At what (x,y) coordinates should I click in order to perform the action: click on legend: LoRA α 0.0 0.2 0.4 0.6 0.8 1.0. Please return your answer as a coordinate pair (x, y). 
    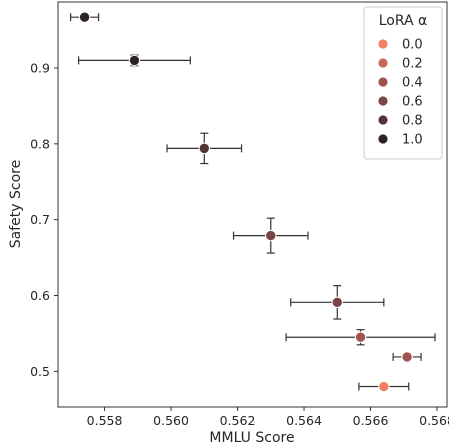
    Looking at the image, I should click on (403, 83).